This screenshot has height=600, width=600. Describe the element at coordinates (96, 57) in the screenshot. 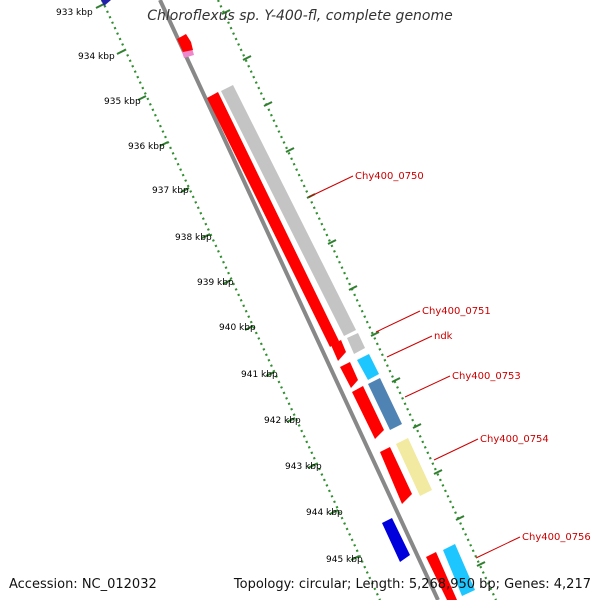

I see `tick-label: 934 kbp` at that location.